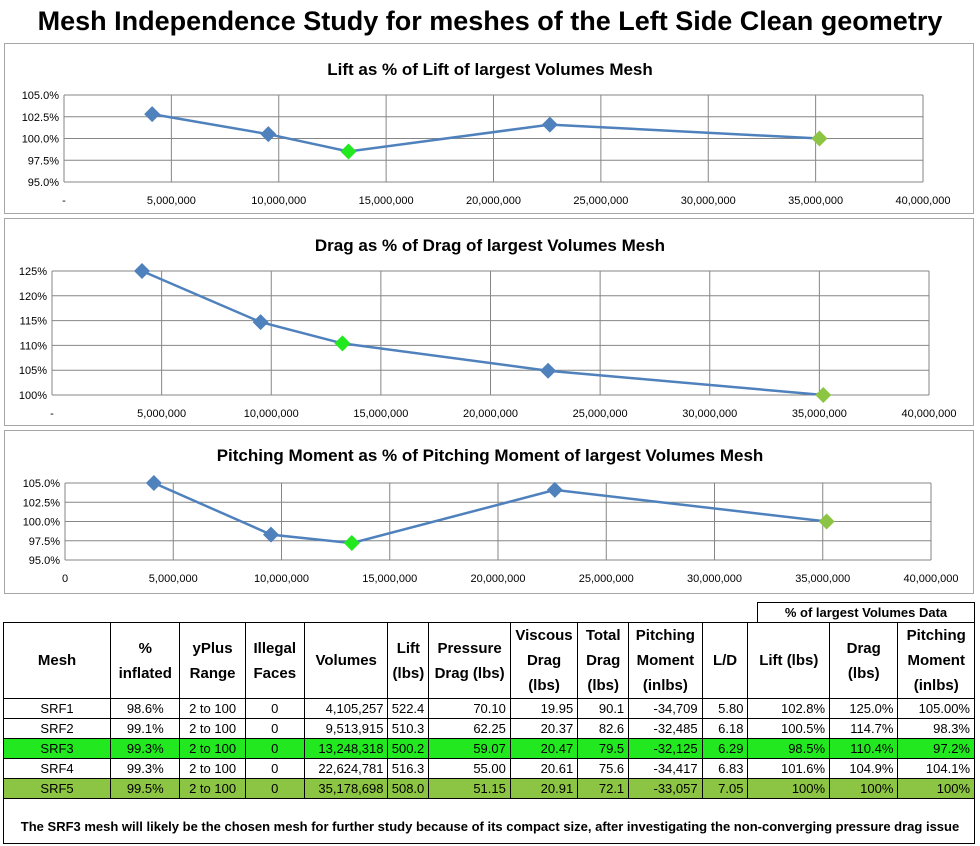  What do you see at coordinates (864, 728) in the screenshot?
I see `table-cell: 114.7%` at bounding box center [864, 728].